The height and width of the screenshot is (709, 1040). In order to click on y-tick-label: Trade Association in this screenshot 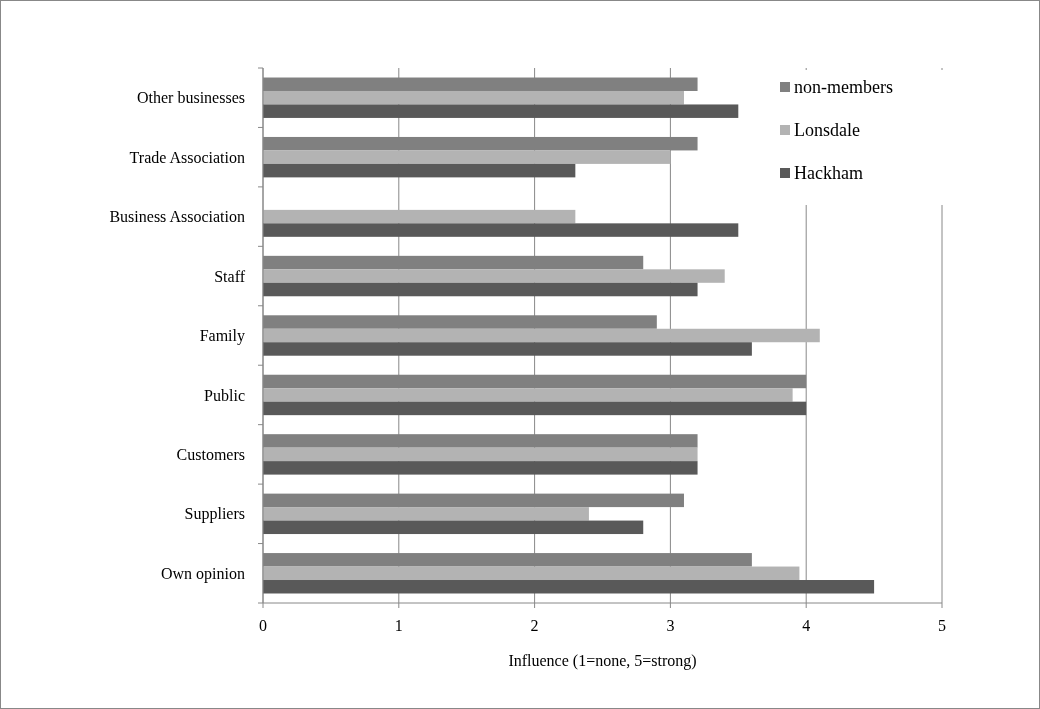, I will do `click(187, 157)`.